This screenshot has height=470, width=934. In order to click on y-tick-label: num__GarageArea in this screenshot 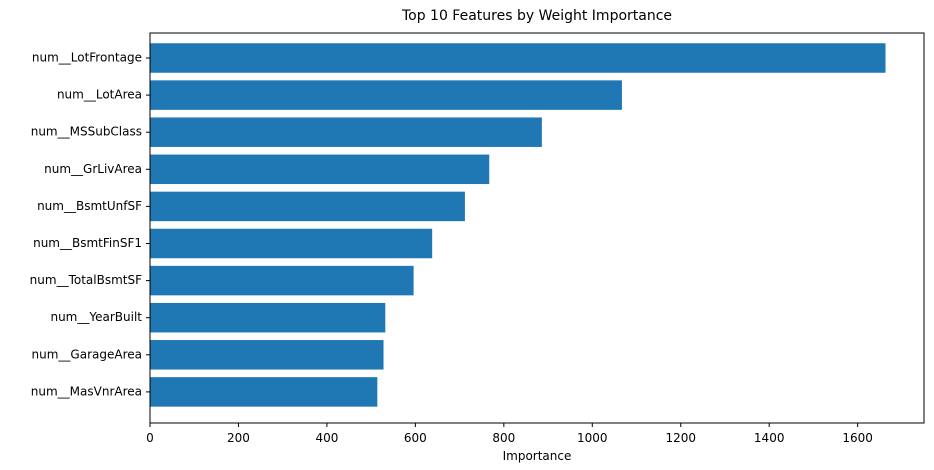, I will do `click(87, 354)`.